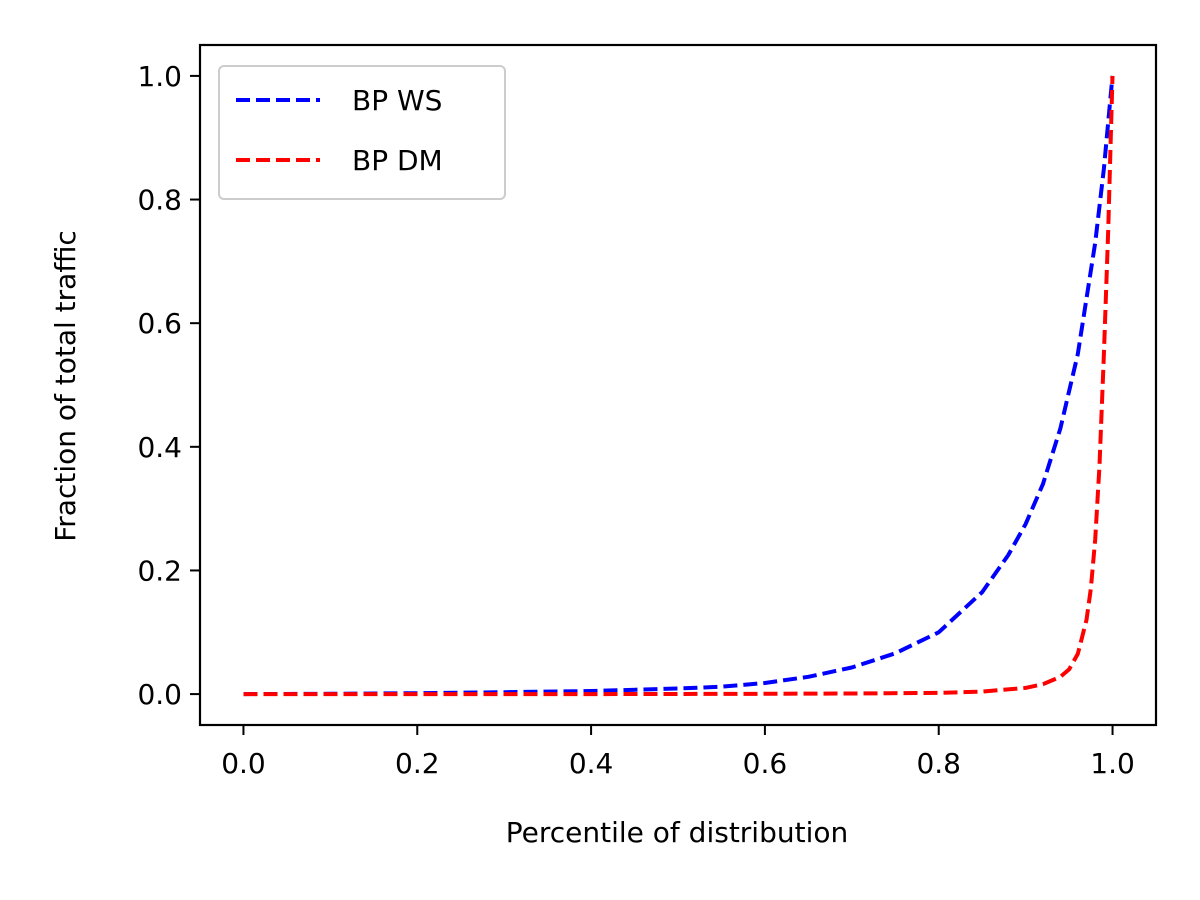 This screenshot has width=1200, height=900. What do you see at coordinates (397, 160) in the screenshot?
I see `legend-label: BP DM` at bounding box center [397, 160].